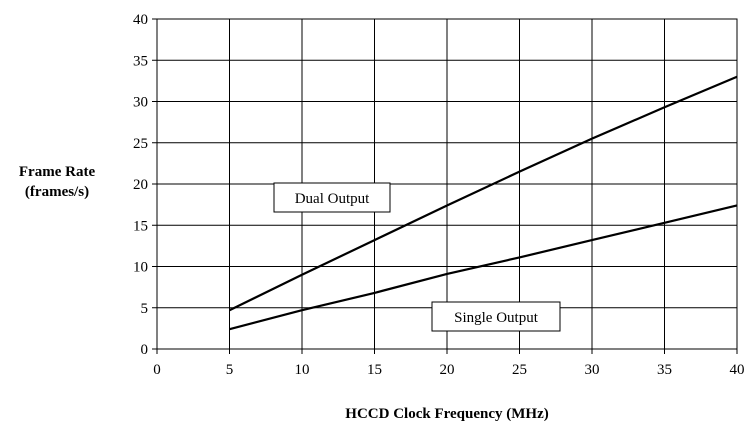 The width and height of the screenshot is (749, 427). Describe the element at coordinates (145, 309) in the screenshot. I see `y-tick-label: 5` at that location.